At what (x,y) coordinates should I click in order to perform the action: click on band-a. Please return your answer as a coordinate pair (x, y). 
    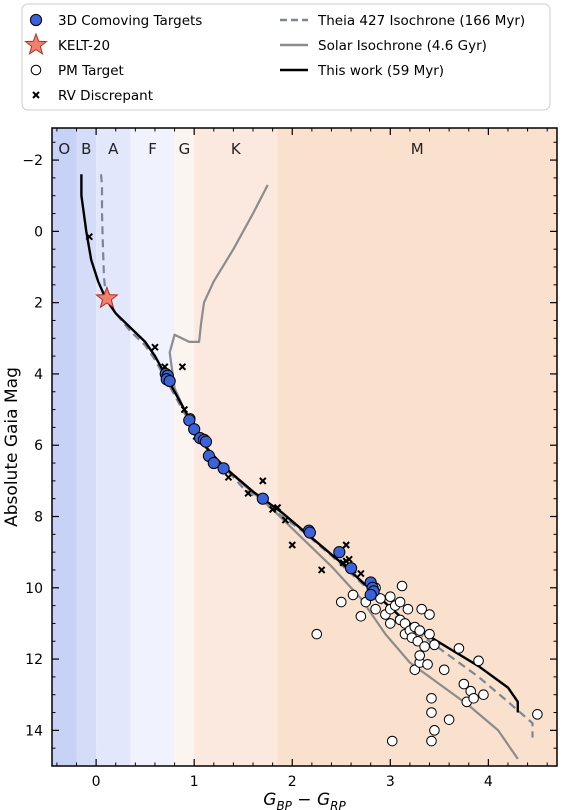
    Looking at the image, I should click on (113, 447).